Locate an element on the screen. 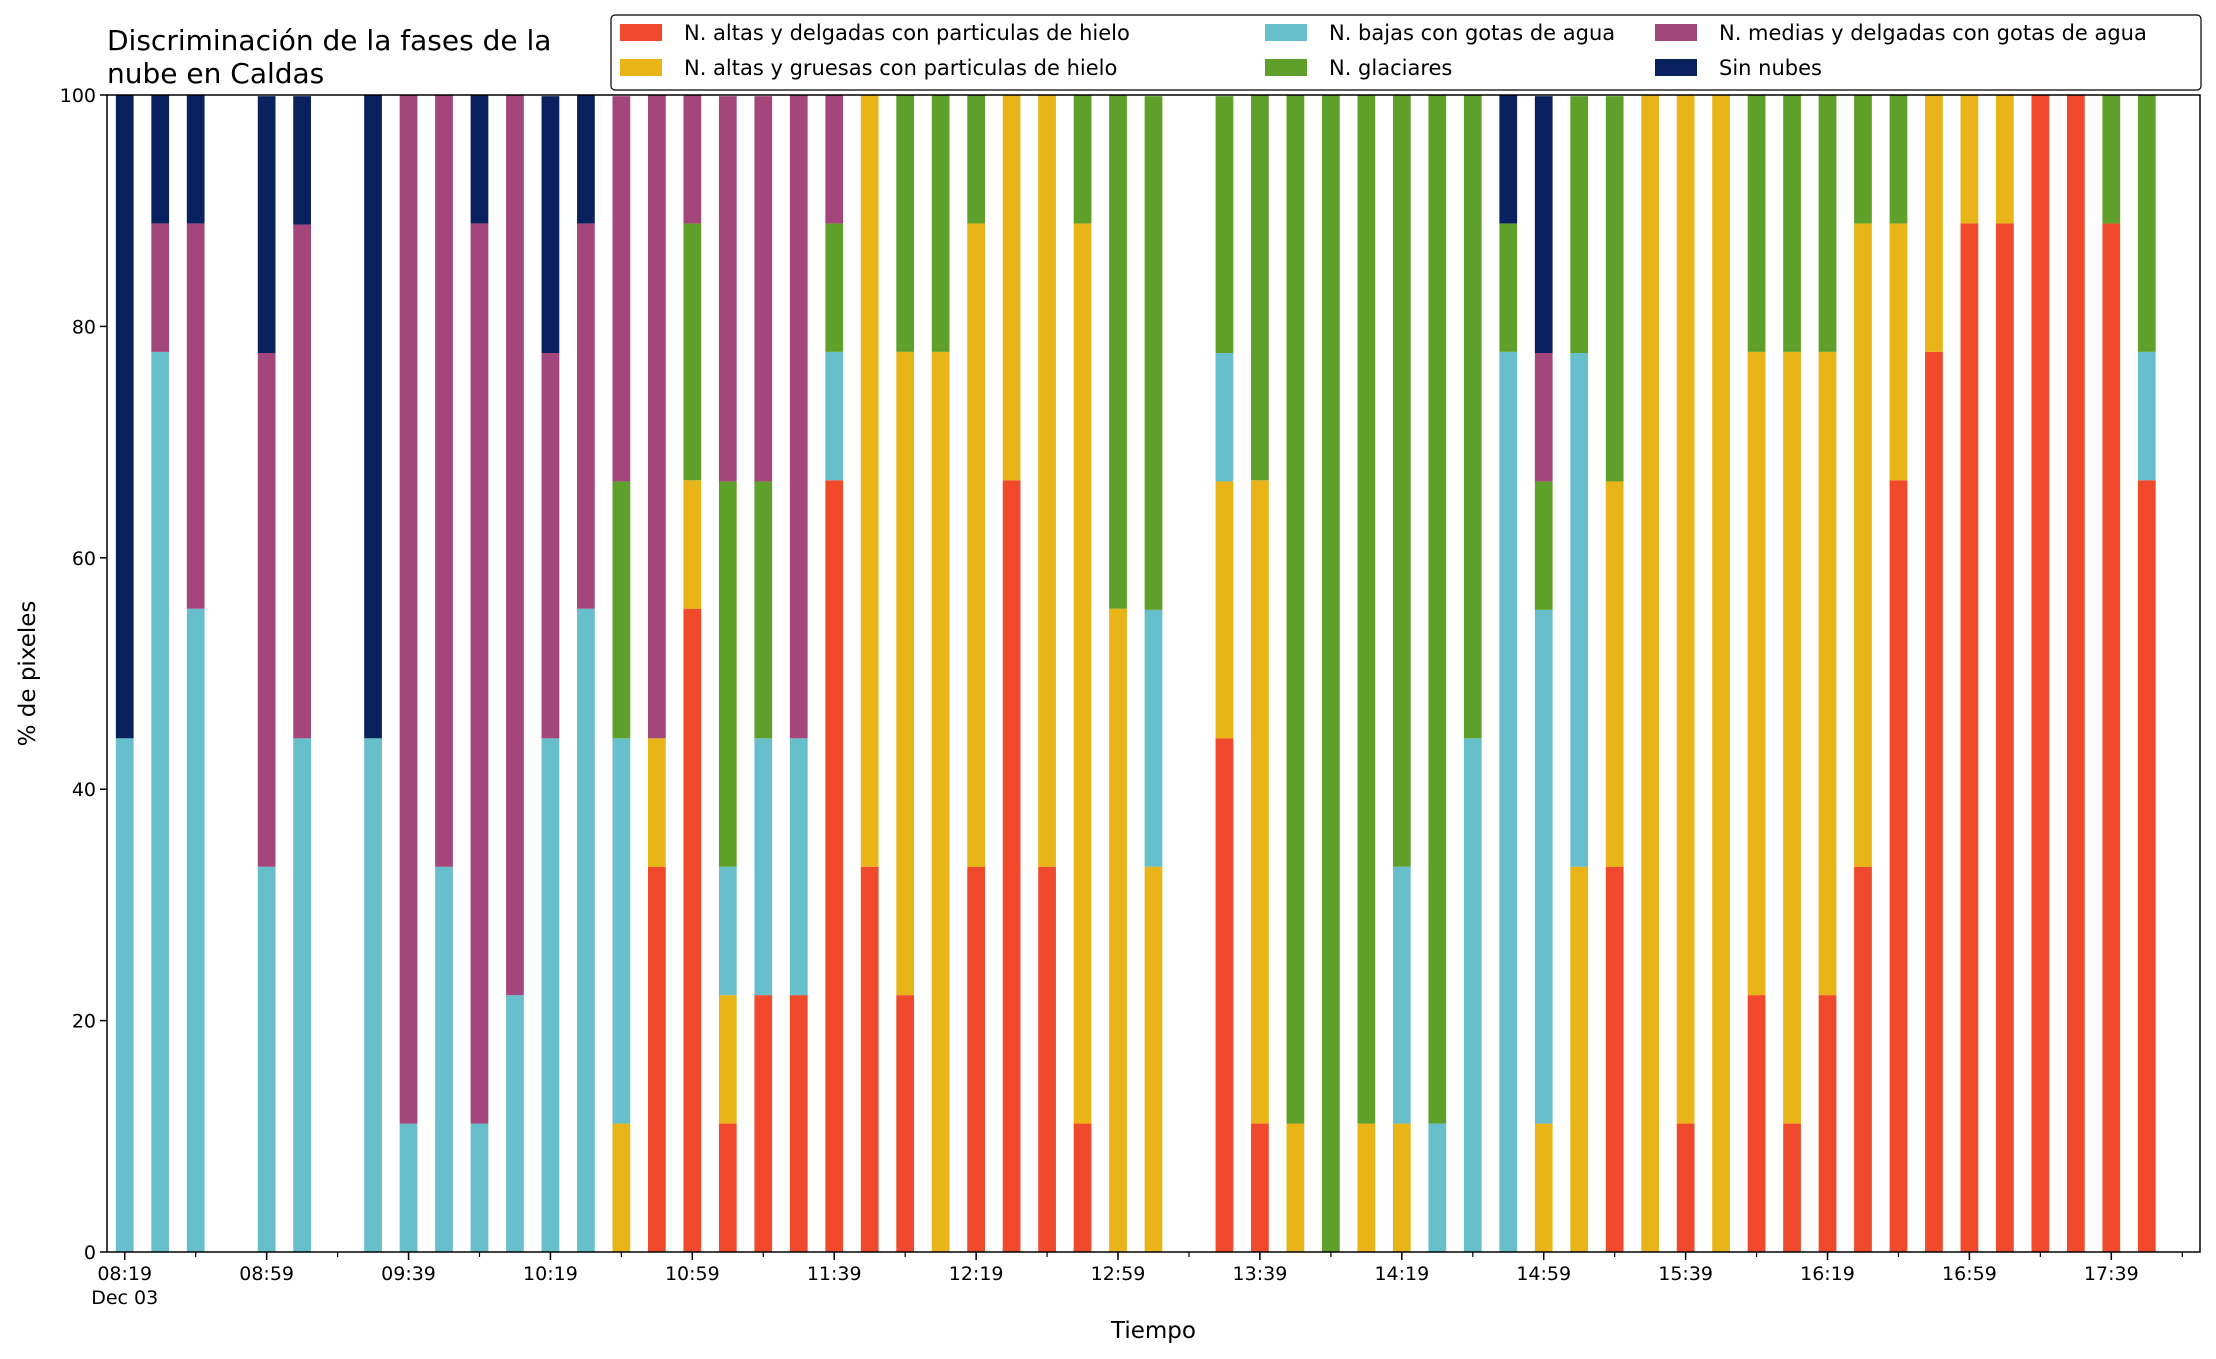  legend-label: N. glaciares is located at coordinates (1390, 68).